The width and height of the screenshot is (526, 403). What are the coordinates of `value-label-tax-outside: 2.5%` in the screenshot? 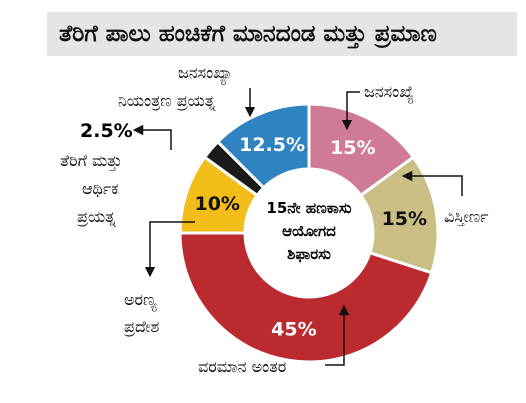 It's located at (106, 131).